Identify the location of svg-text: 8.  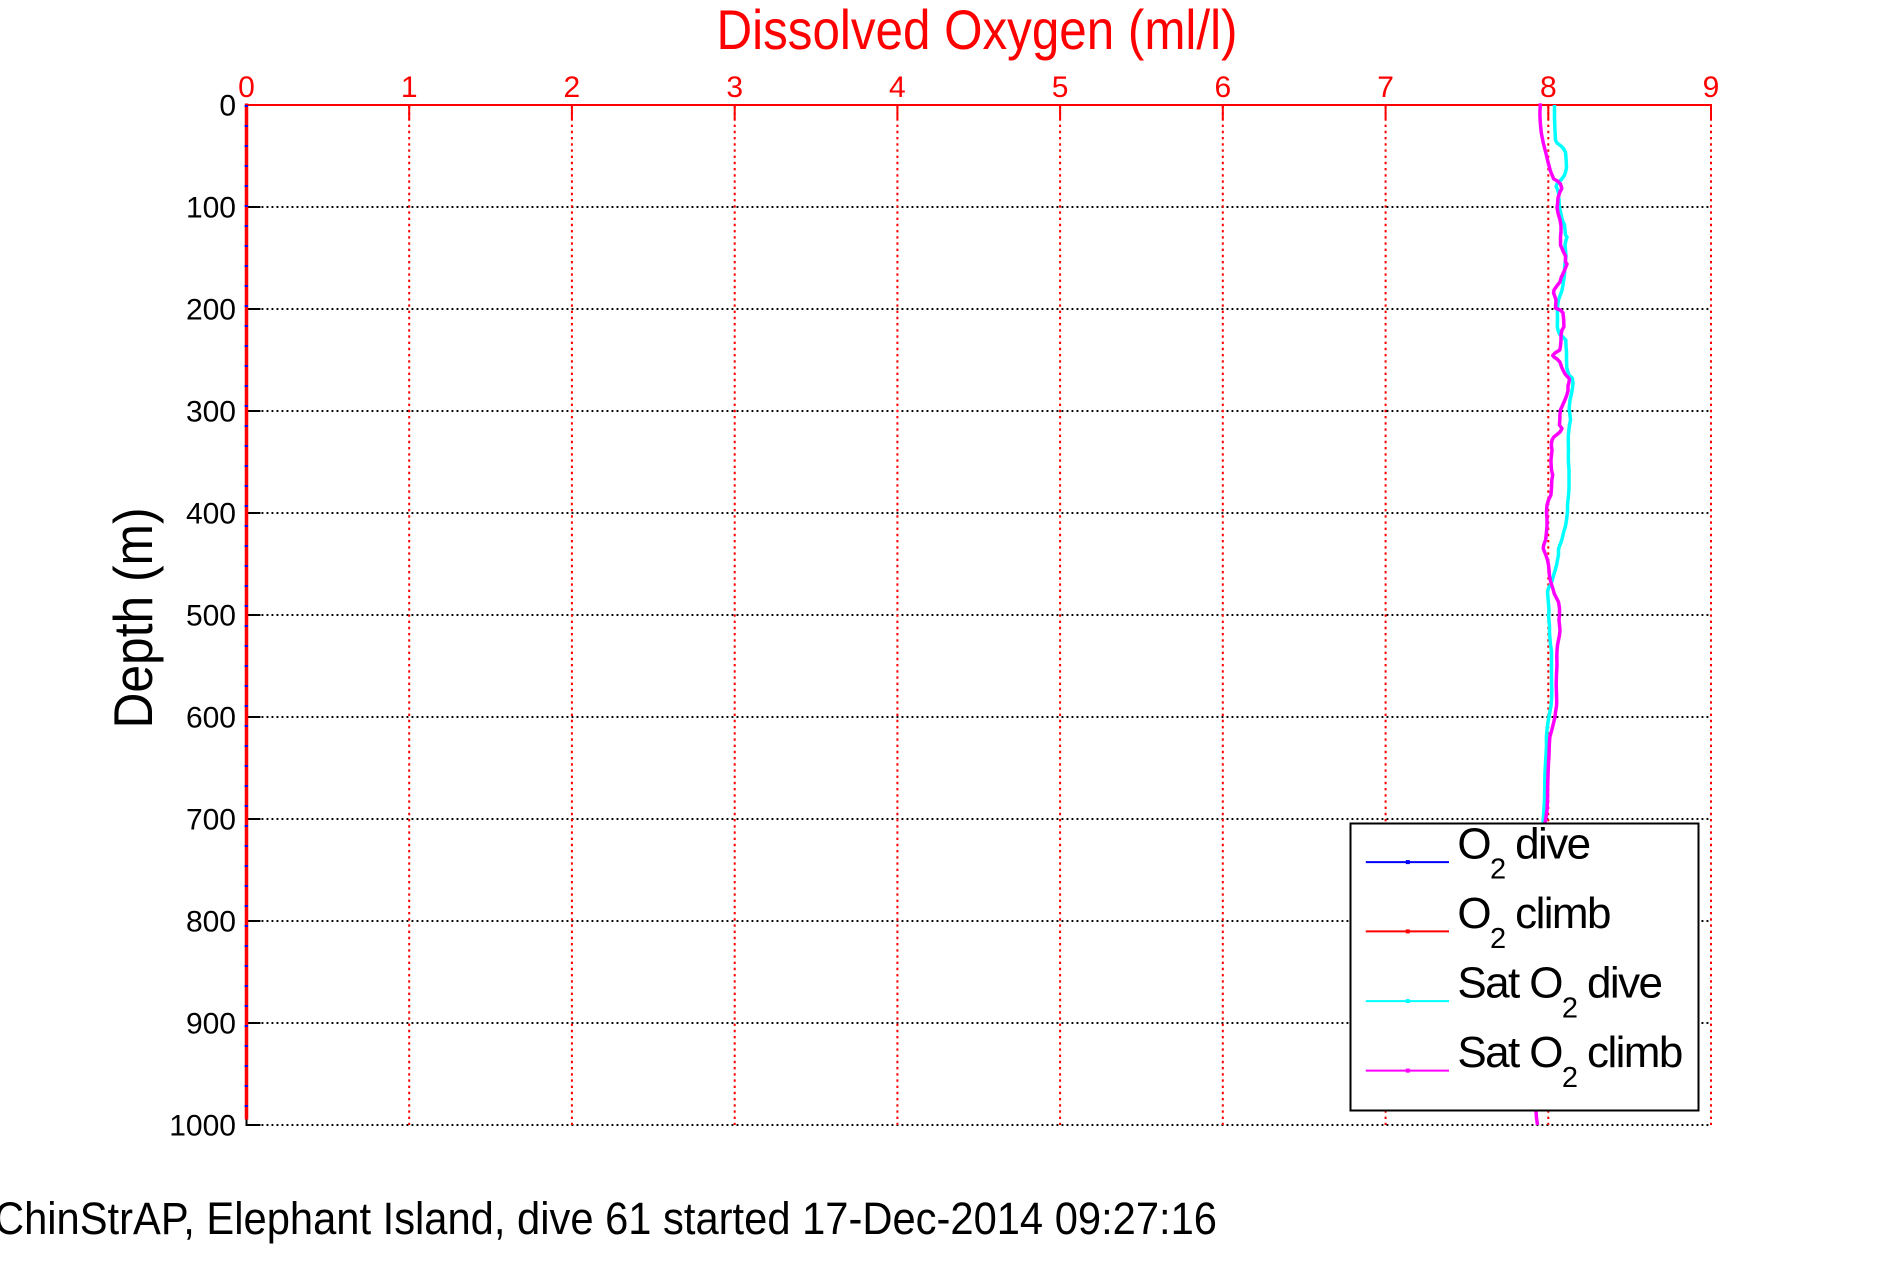
(1548, 87).